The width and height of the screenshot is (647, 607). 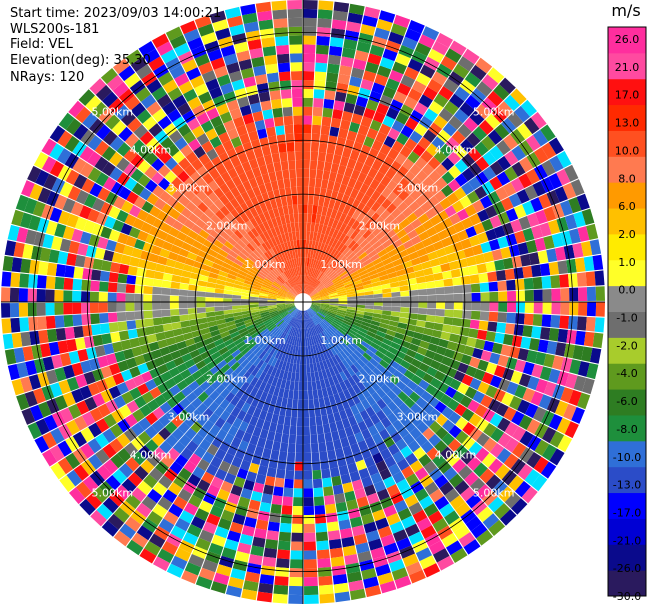 I want to click on range-label: 4.00km, so click(x=151, y=455).